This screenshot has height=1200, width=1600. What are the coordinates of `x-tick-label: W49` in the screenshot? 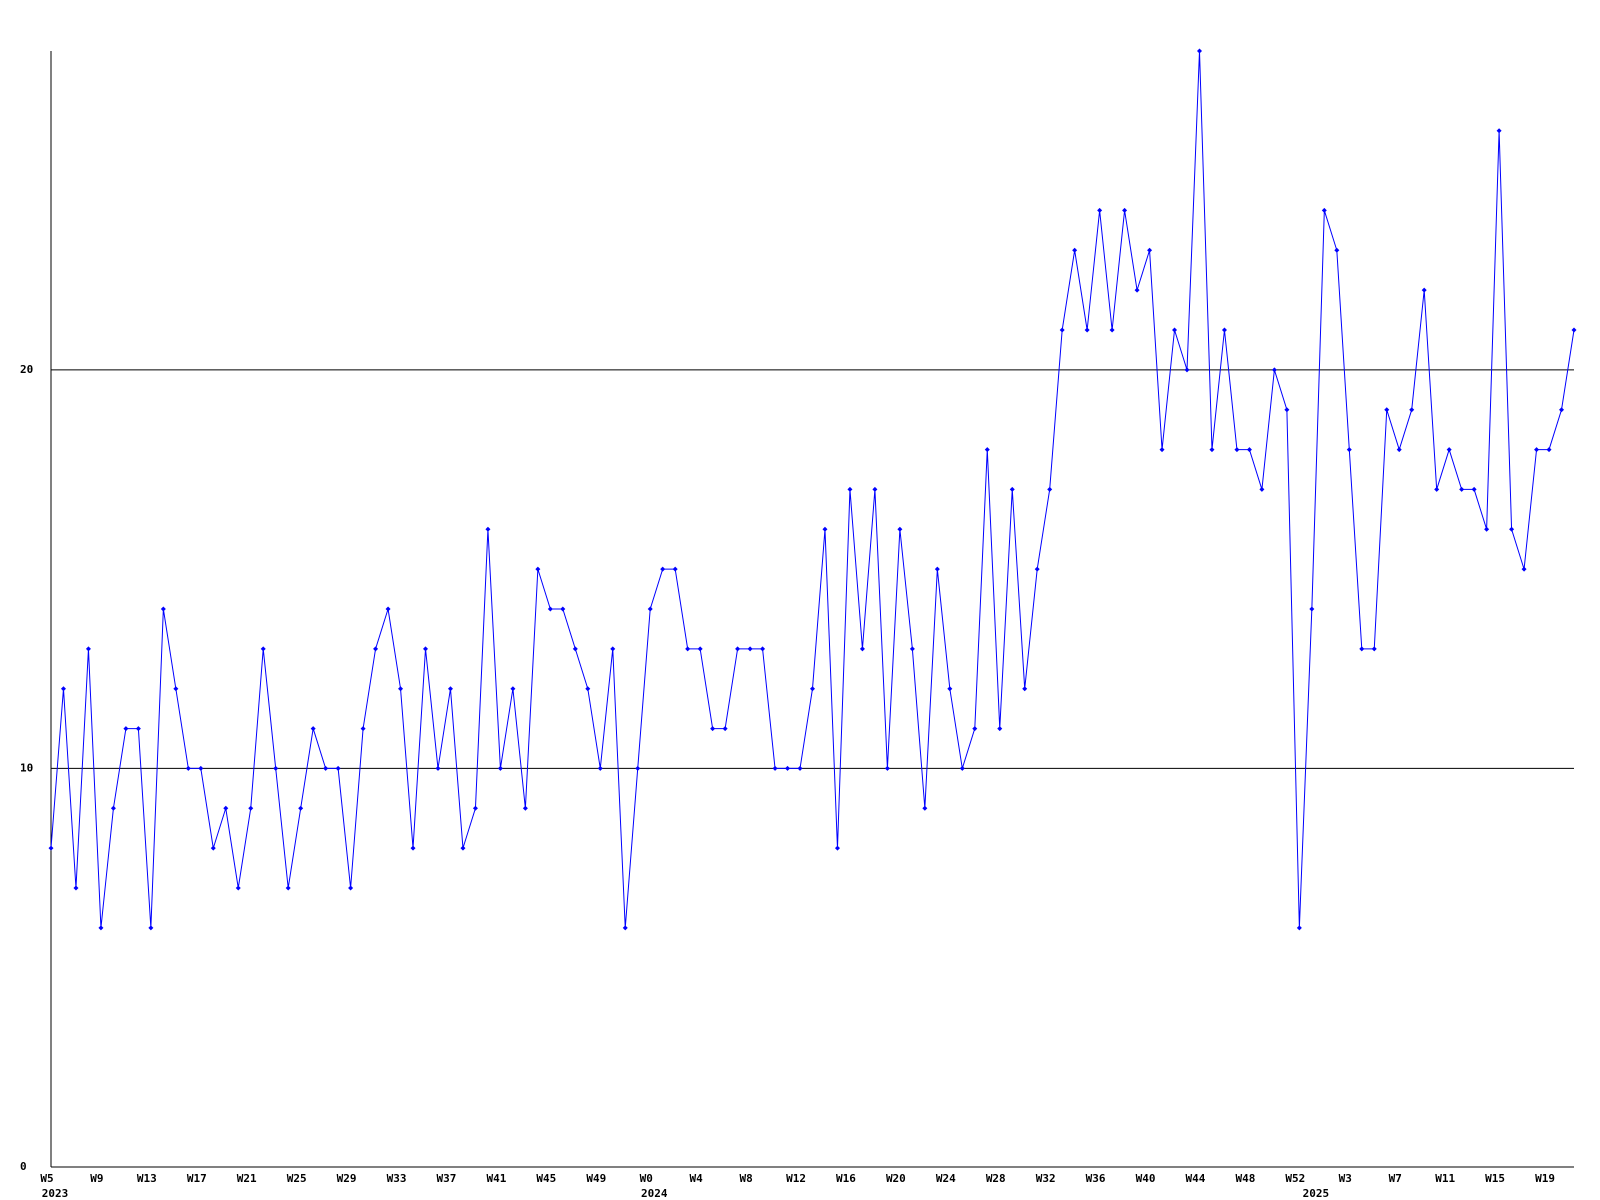 It's located at (596, 1178).